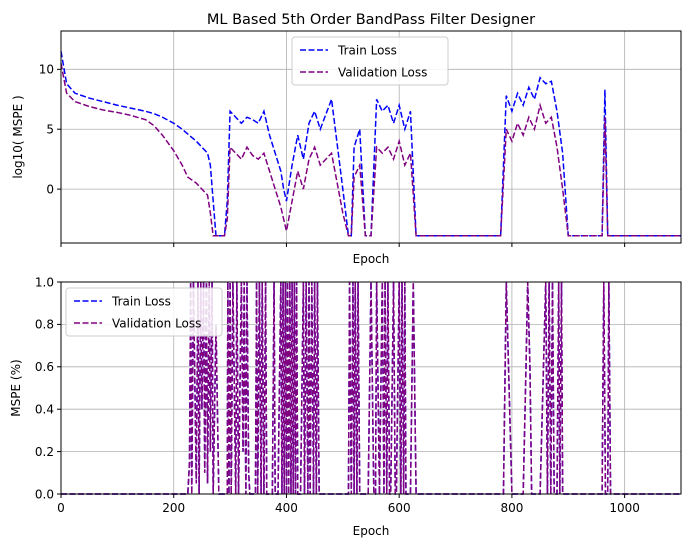 Image resolution: width=691 pixels, height=547 pixels. What do you see at coordinates (371, 531) in the screenshot?
I see `bottom-x-axis-label: Epoch` at bounding box center [371, 531].